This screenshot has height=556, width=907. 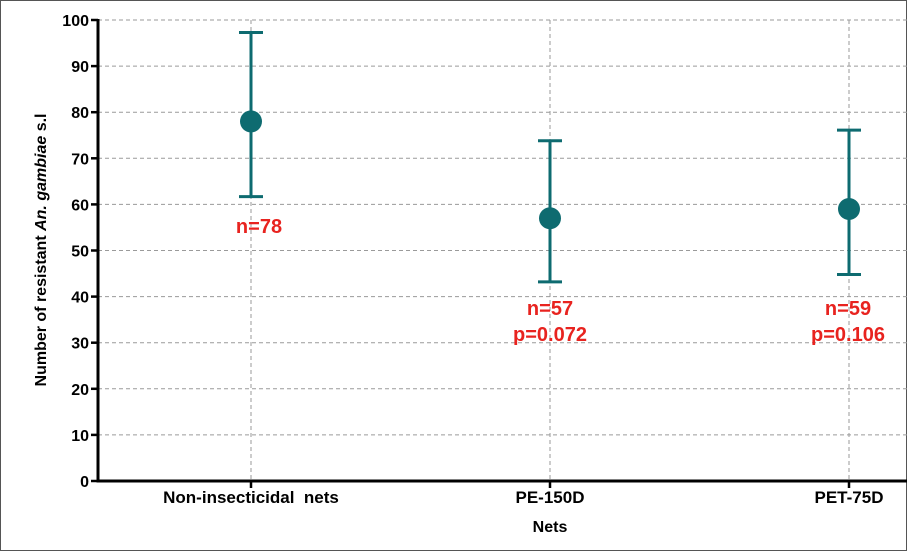 What do you see at coordinates (550, 309) in the screenshot?
I see `data-annotation: n=57` at bounding box center [550, 309].